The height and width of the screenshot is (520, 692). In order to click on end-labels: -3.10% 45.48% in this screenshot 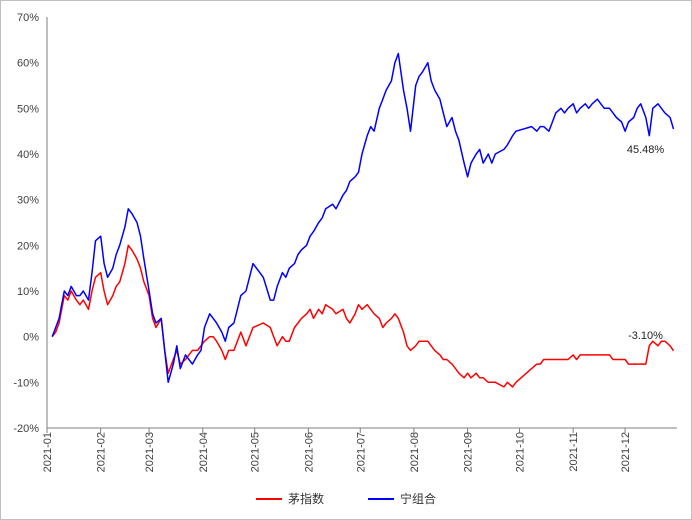, I will do `click(646, 243)`.